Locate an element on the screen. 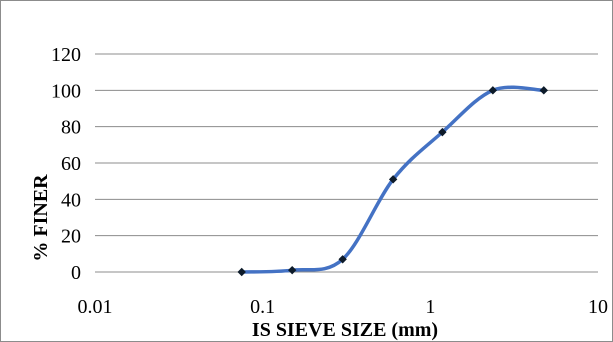  x-tick-label: 1 is located at coordinates (430, 307).